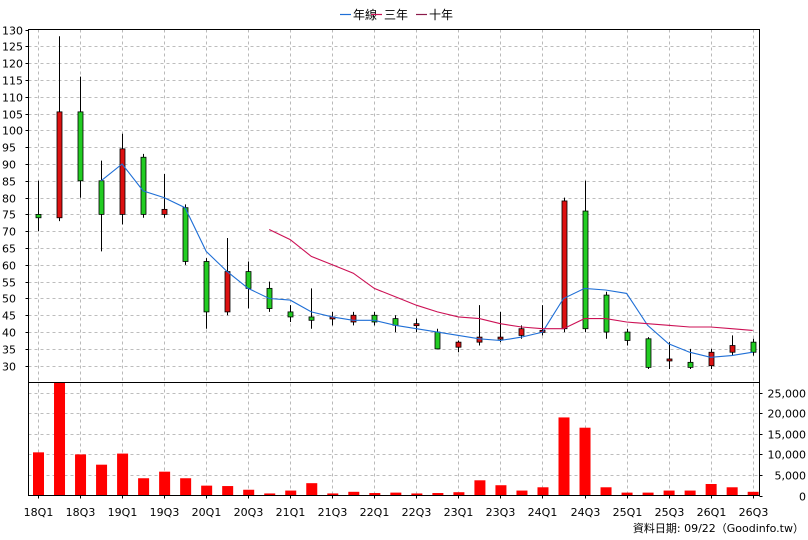 Image resolution: width=808 pixels, height=540 pixels. What do you see at coordinates (9, 367) in the screenshot?
I see `price-tick-label: 30` at bounding box center [9, 367].